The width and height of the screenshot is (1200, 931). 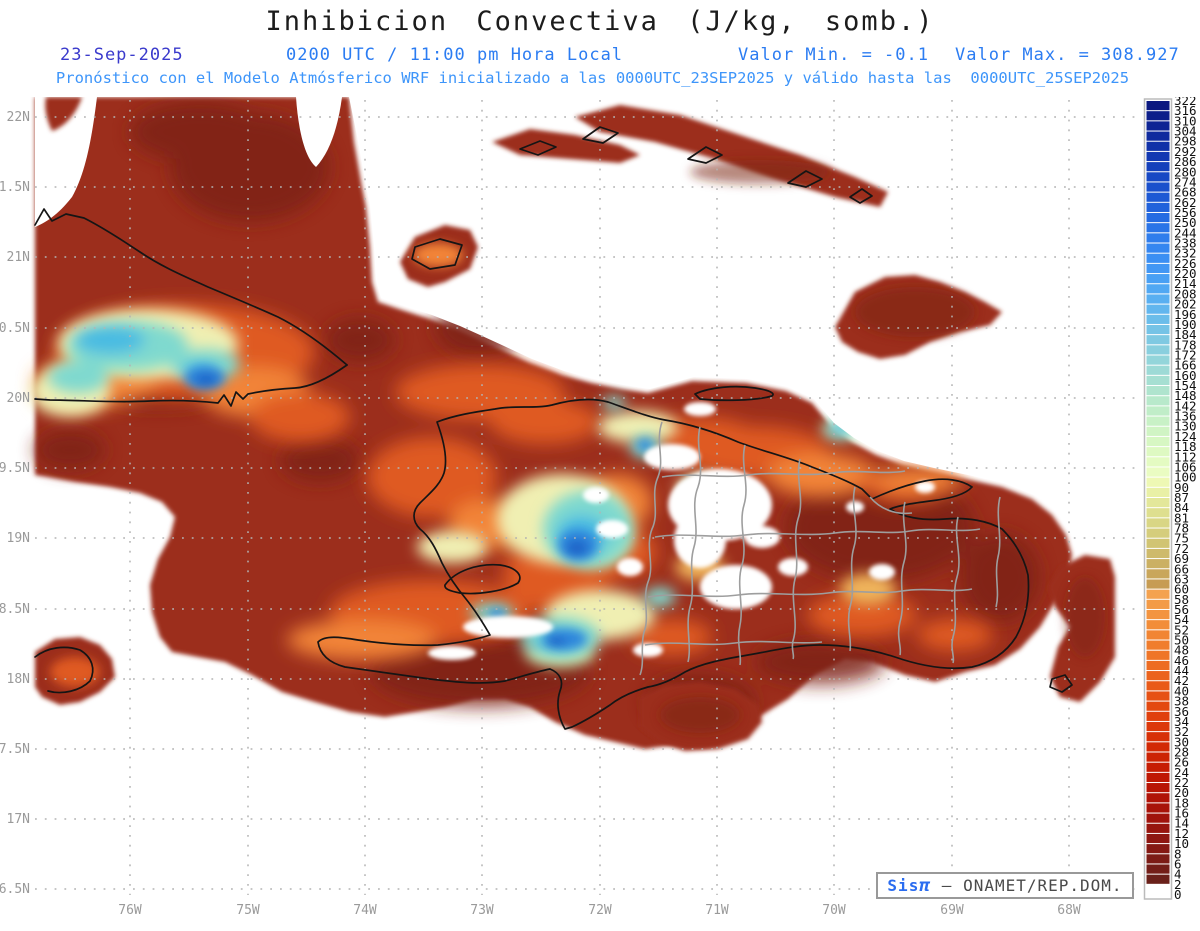 I want to click on colorbar-tick-label: 160, so click(x=1185, y=375).